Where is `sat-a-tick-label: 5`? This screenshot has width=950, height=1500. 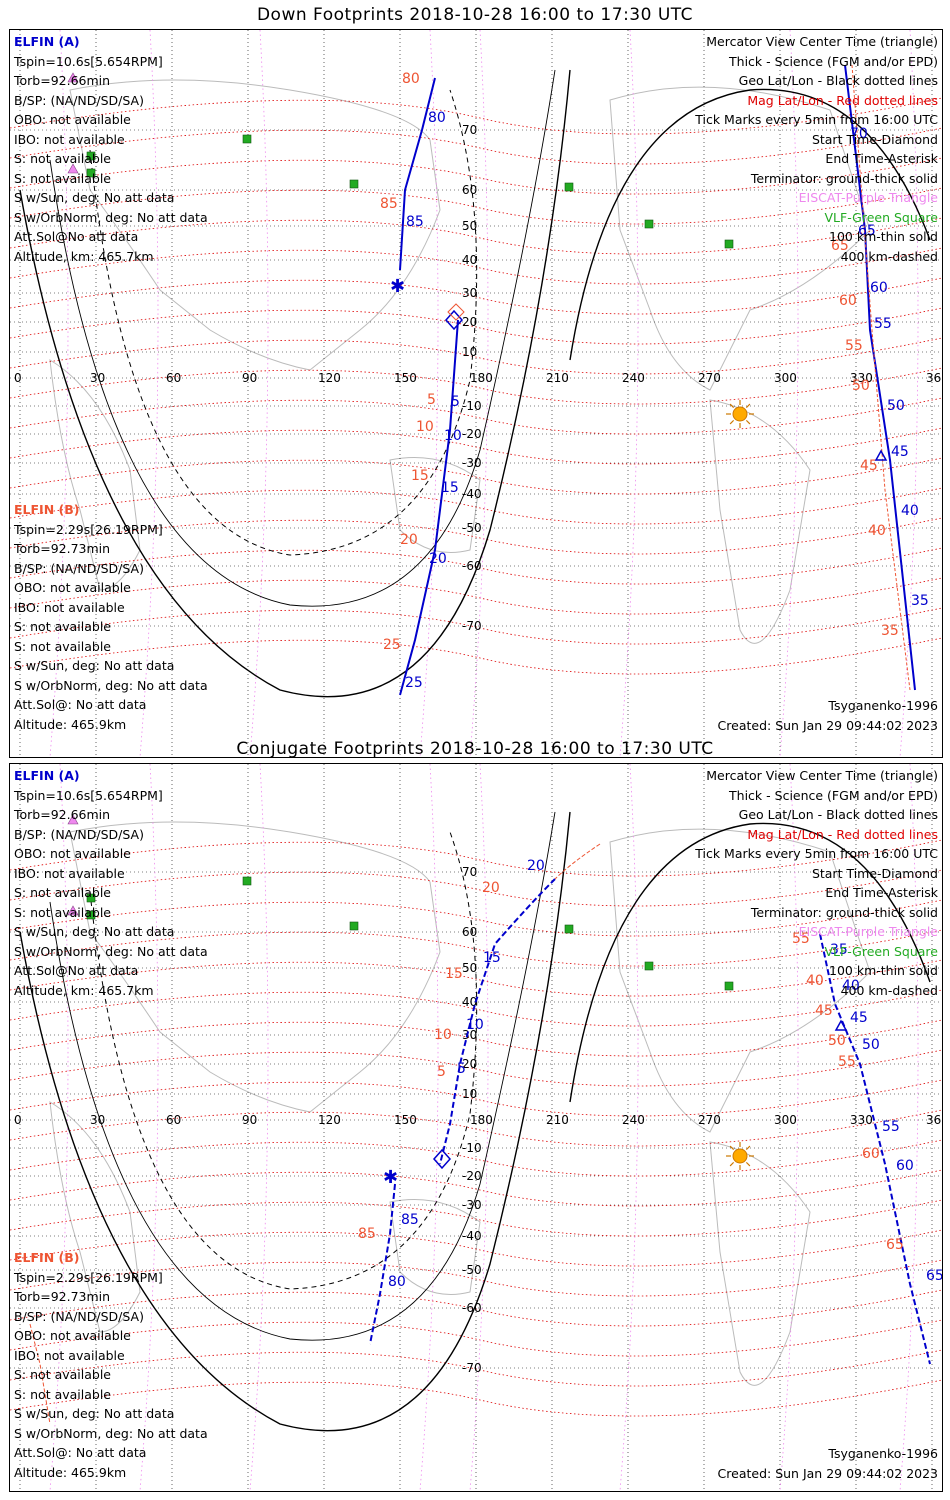 sat-a-tick-label: 5 is located at coordinates (455, 402).